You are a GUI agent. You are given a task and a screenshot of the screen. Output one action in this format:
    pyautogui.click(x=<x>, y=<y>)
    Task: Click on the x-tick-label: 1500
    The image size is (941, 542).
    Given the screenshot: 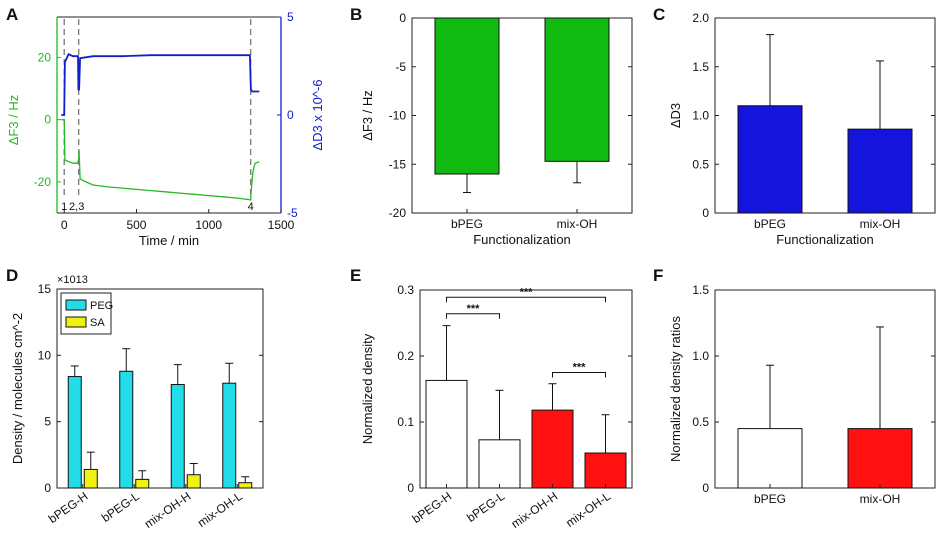 What is the action you would take?
    pyautogui.click(x=281, y=225)
    